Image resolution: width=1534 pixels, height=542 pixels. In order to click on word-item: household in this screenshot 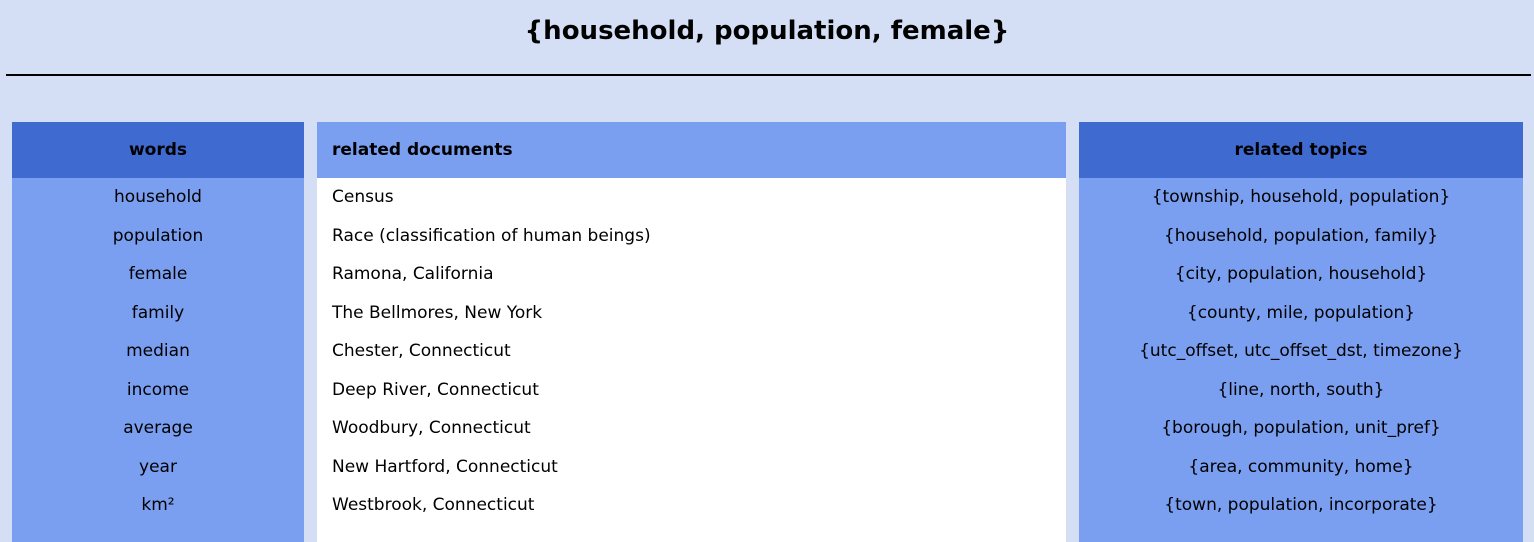, I will do `click(158, 197)`.